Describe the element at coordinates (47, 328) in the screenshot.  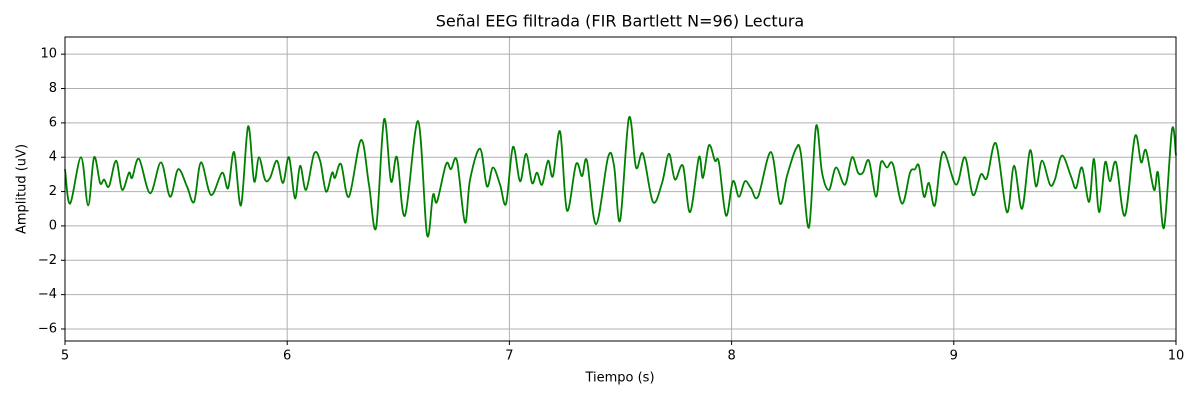
I see `y-tick-label: −6` at that location.